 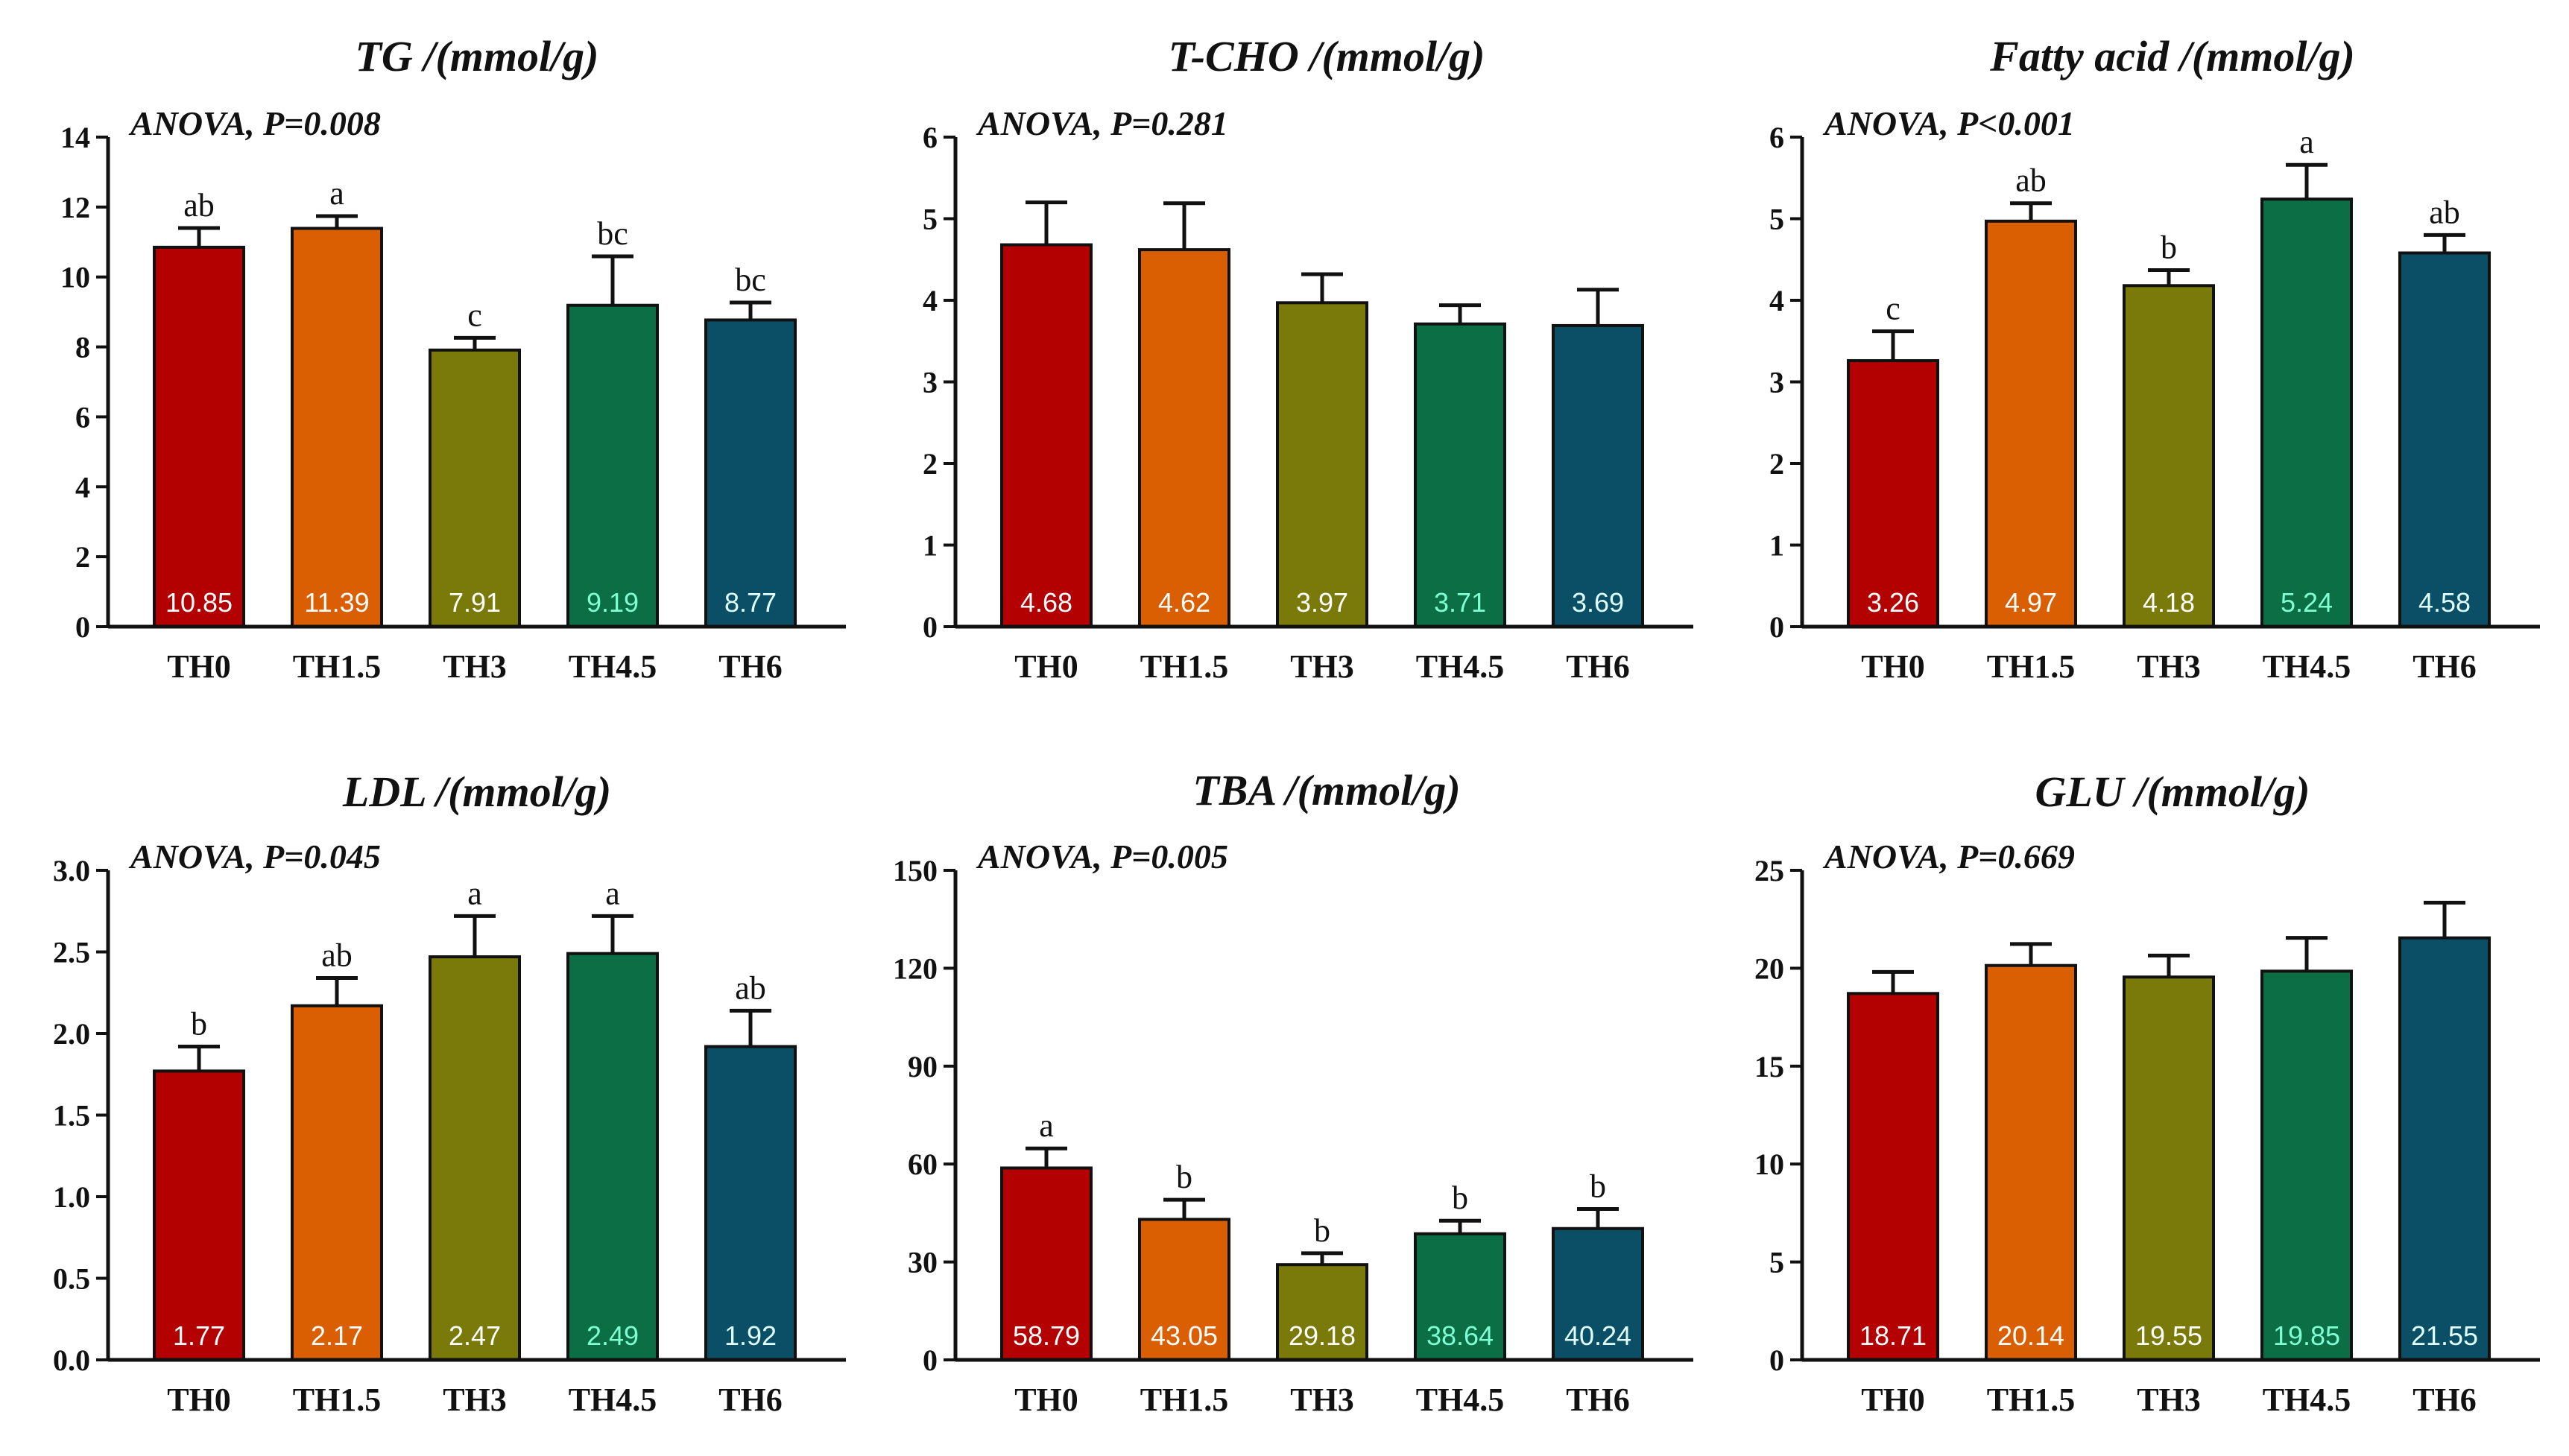 I want to click on y-tick-label: 25, so click(x=1769, y=870).